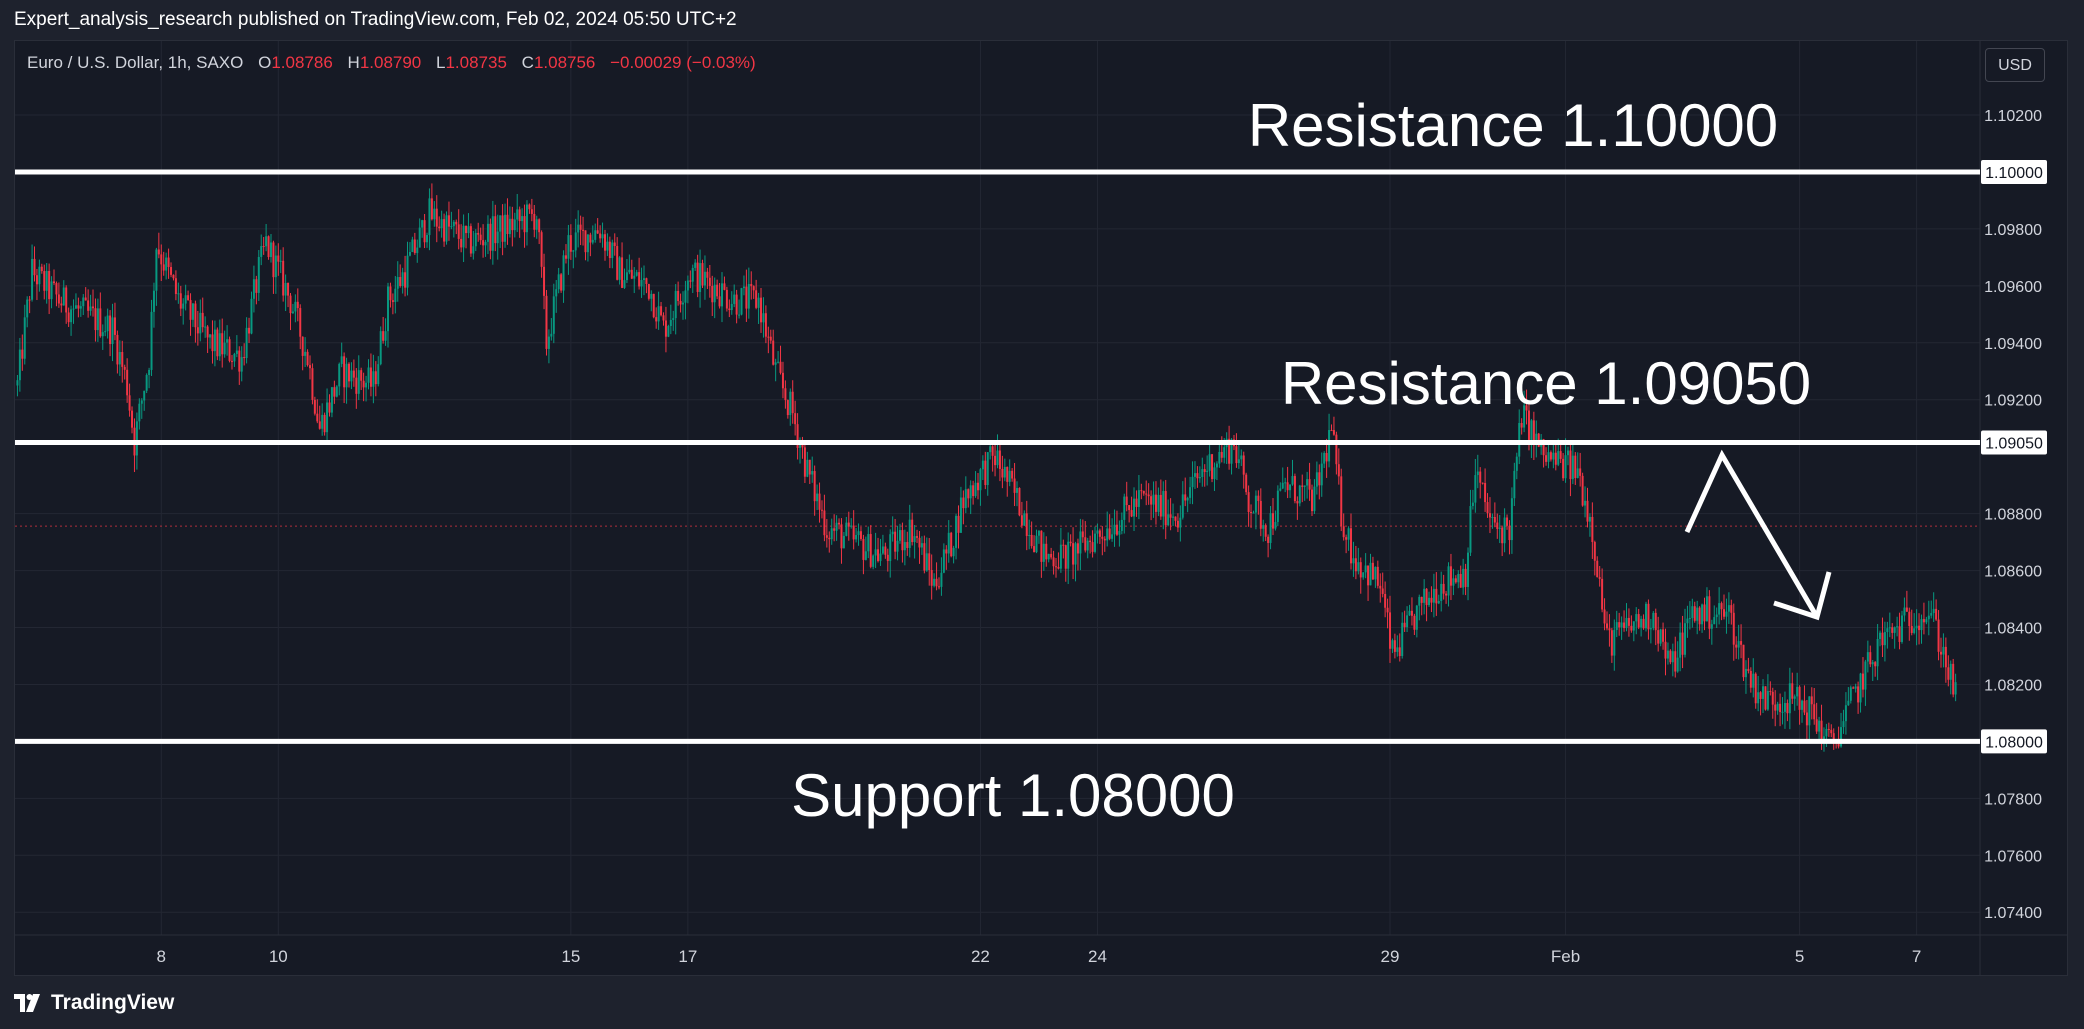  What do you see at coordinates (2015, 65) in the screenshot?
I see `currency-button: USD` at bounding box center [2015, 65].